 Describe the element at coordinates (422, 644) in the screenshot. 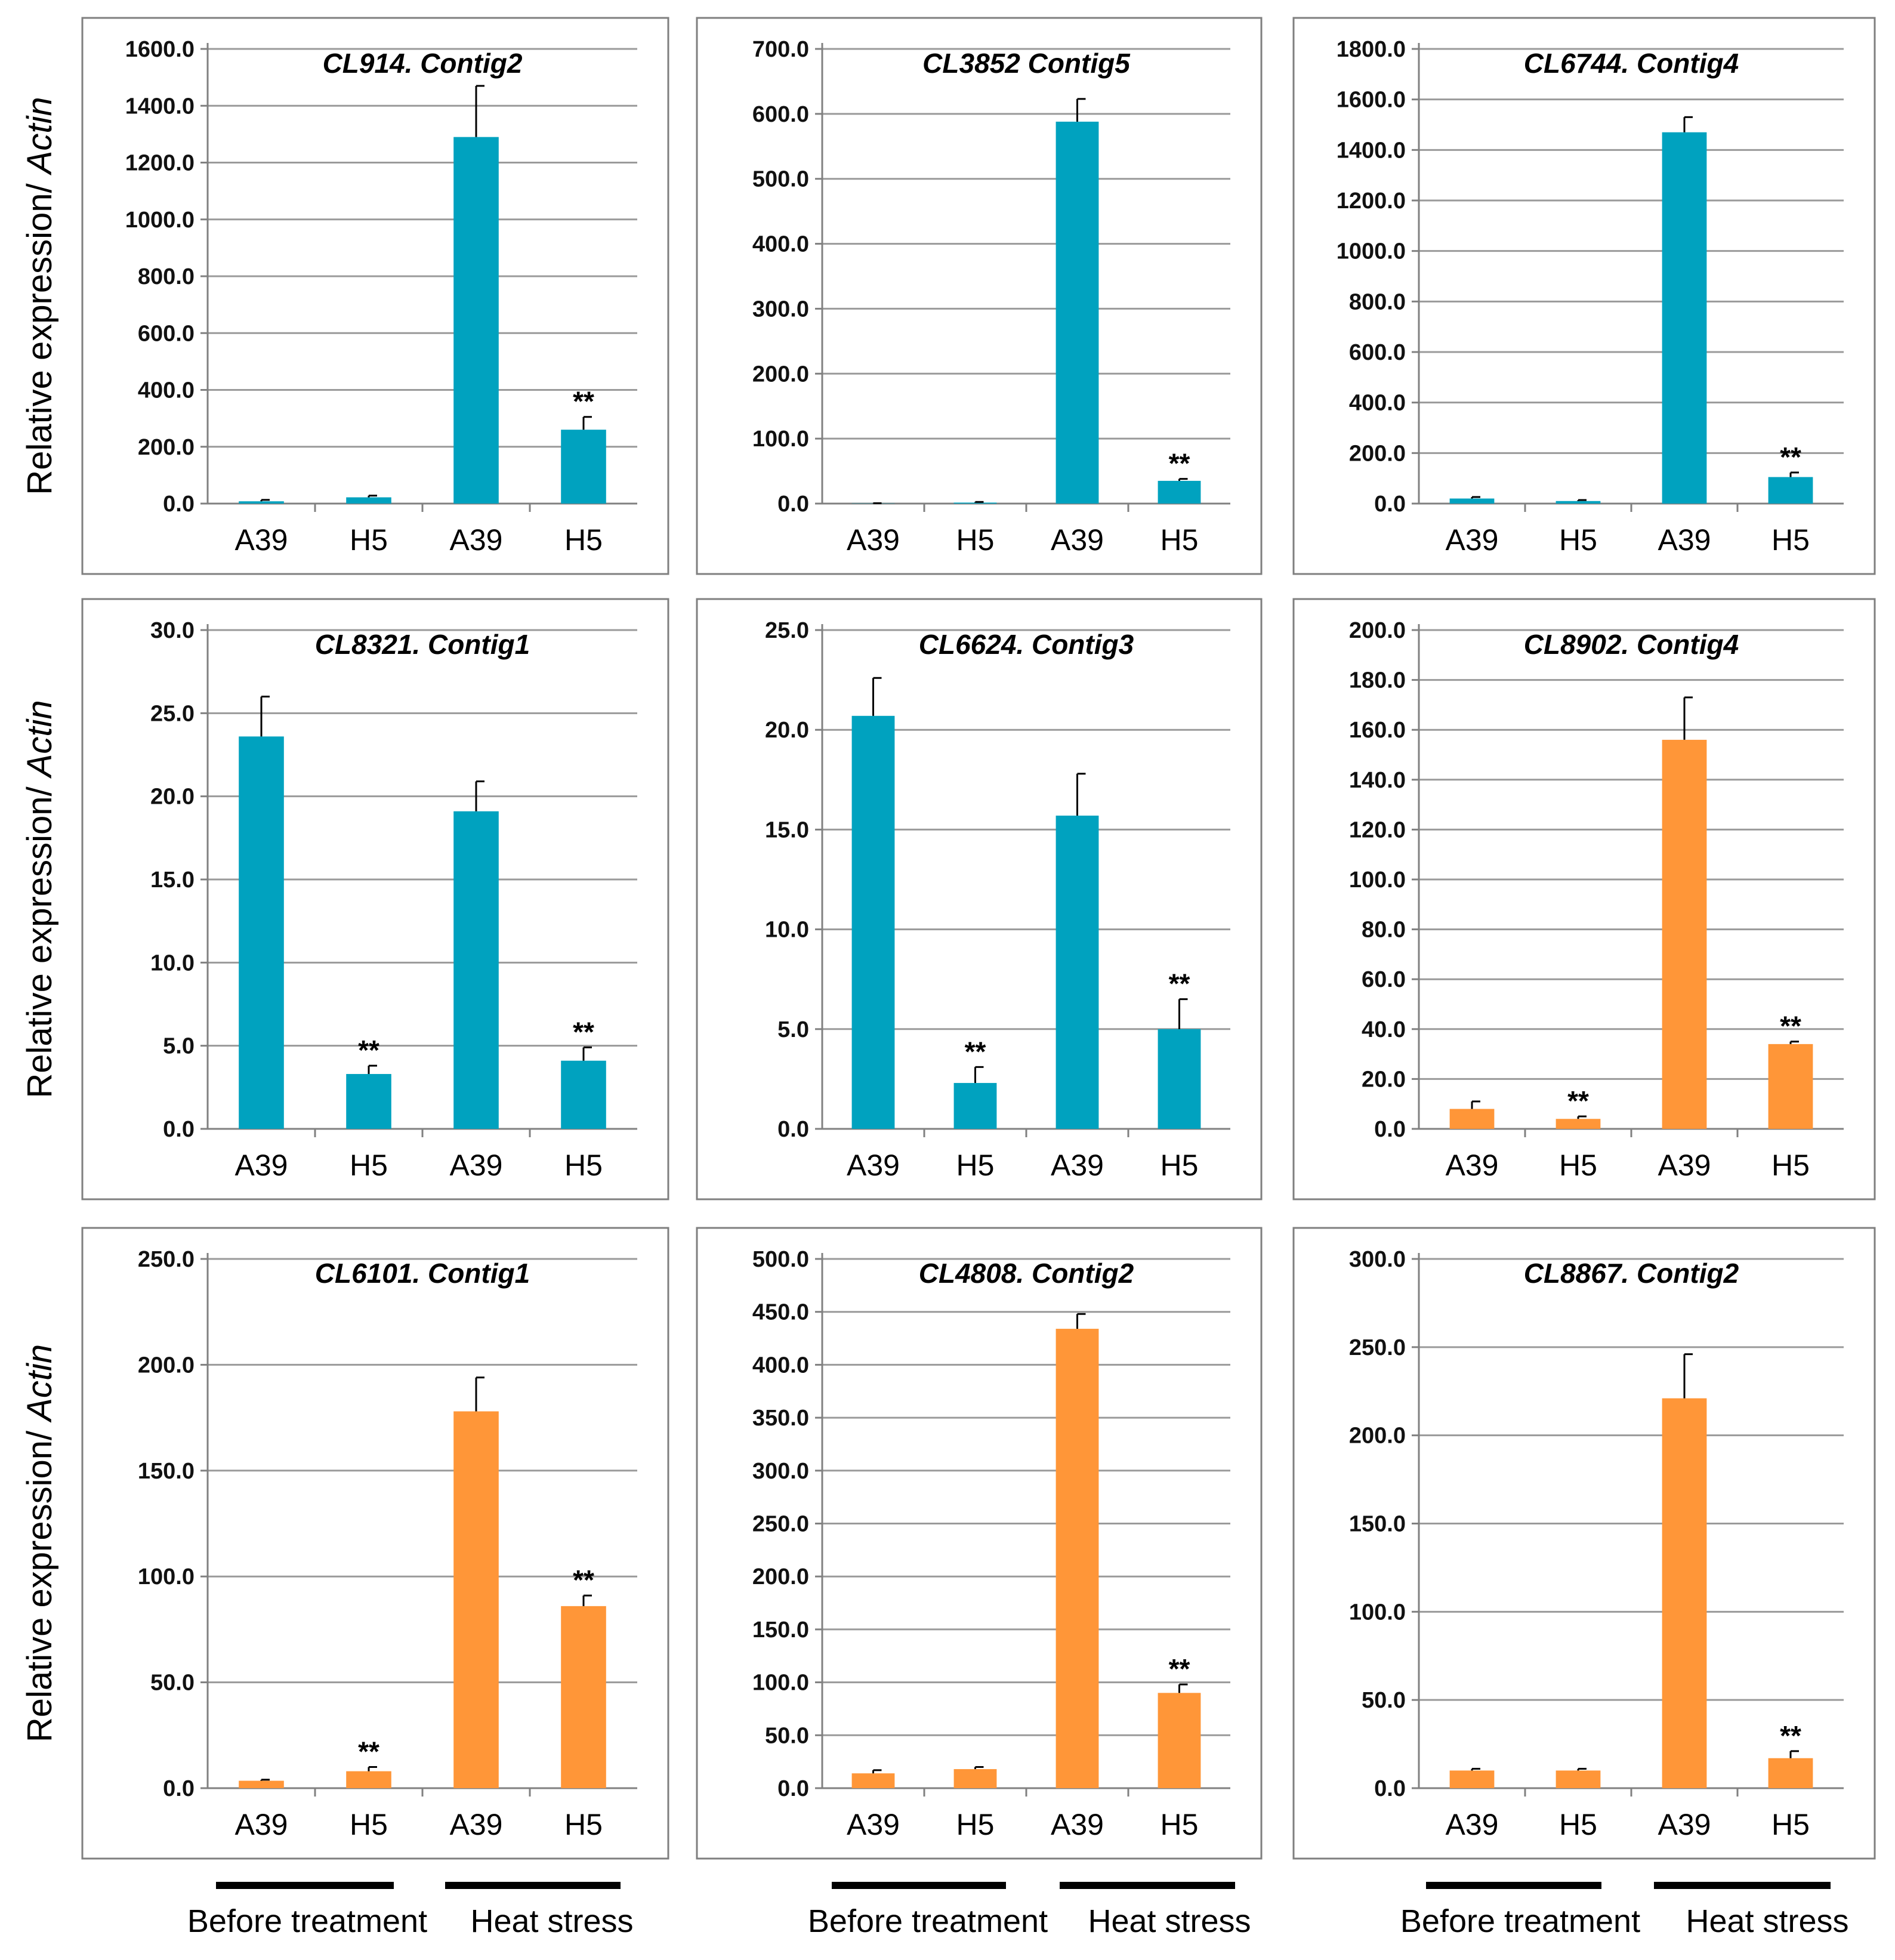

I see `chart-title: CL8321. Contig1` at that location.